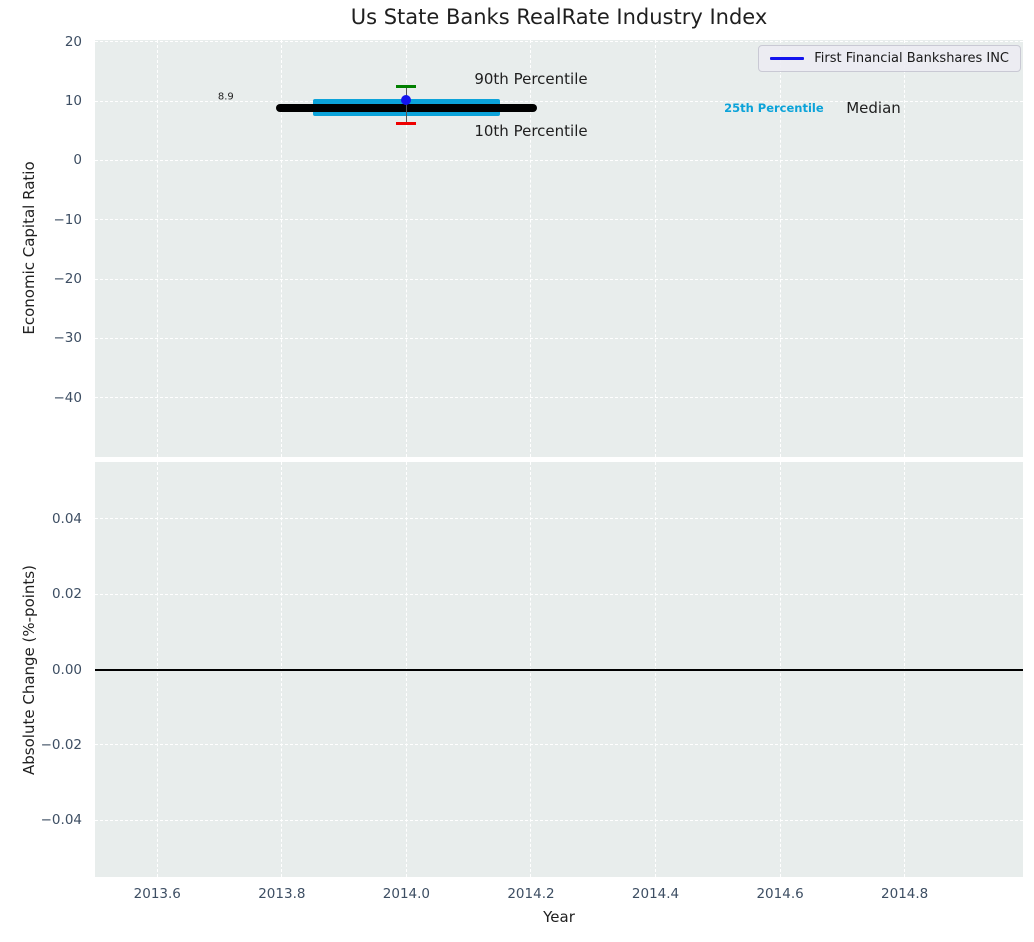 The image size is (1034, 942). I want to click on x-tick-label: 2014.8, so click(905, 894).